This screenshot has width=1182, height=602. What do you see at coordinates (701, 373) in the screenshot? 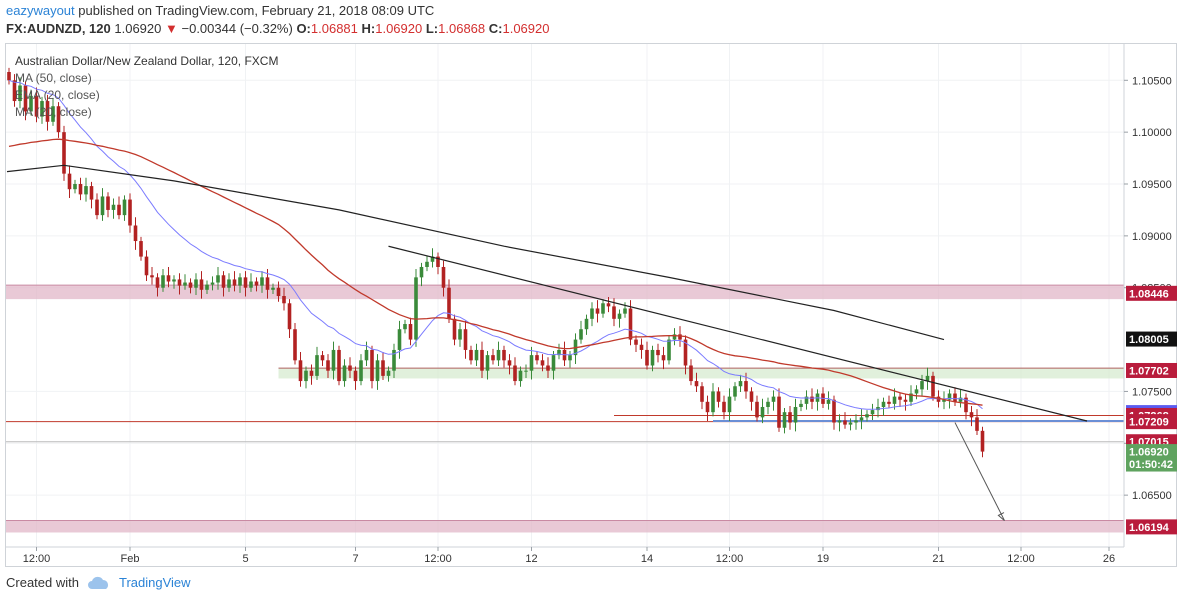
I see `resistance-zone-mid` at bounding box center [701, 373].